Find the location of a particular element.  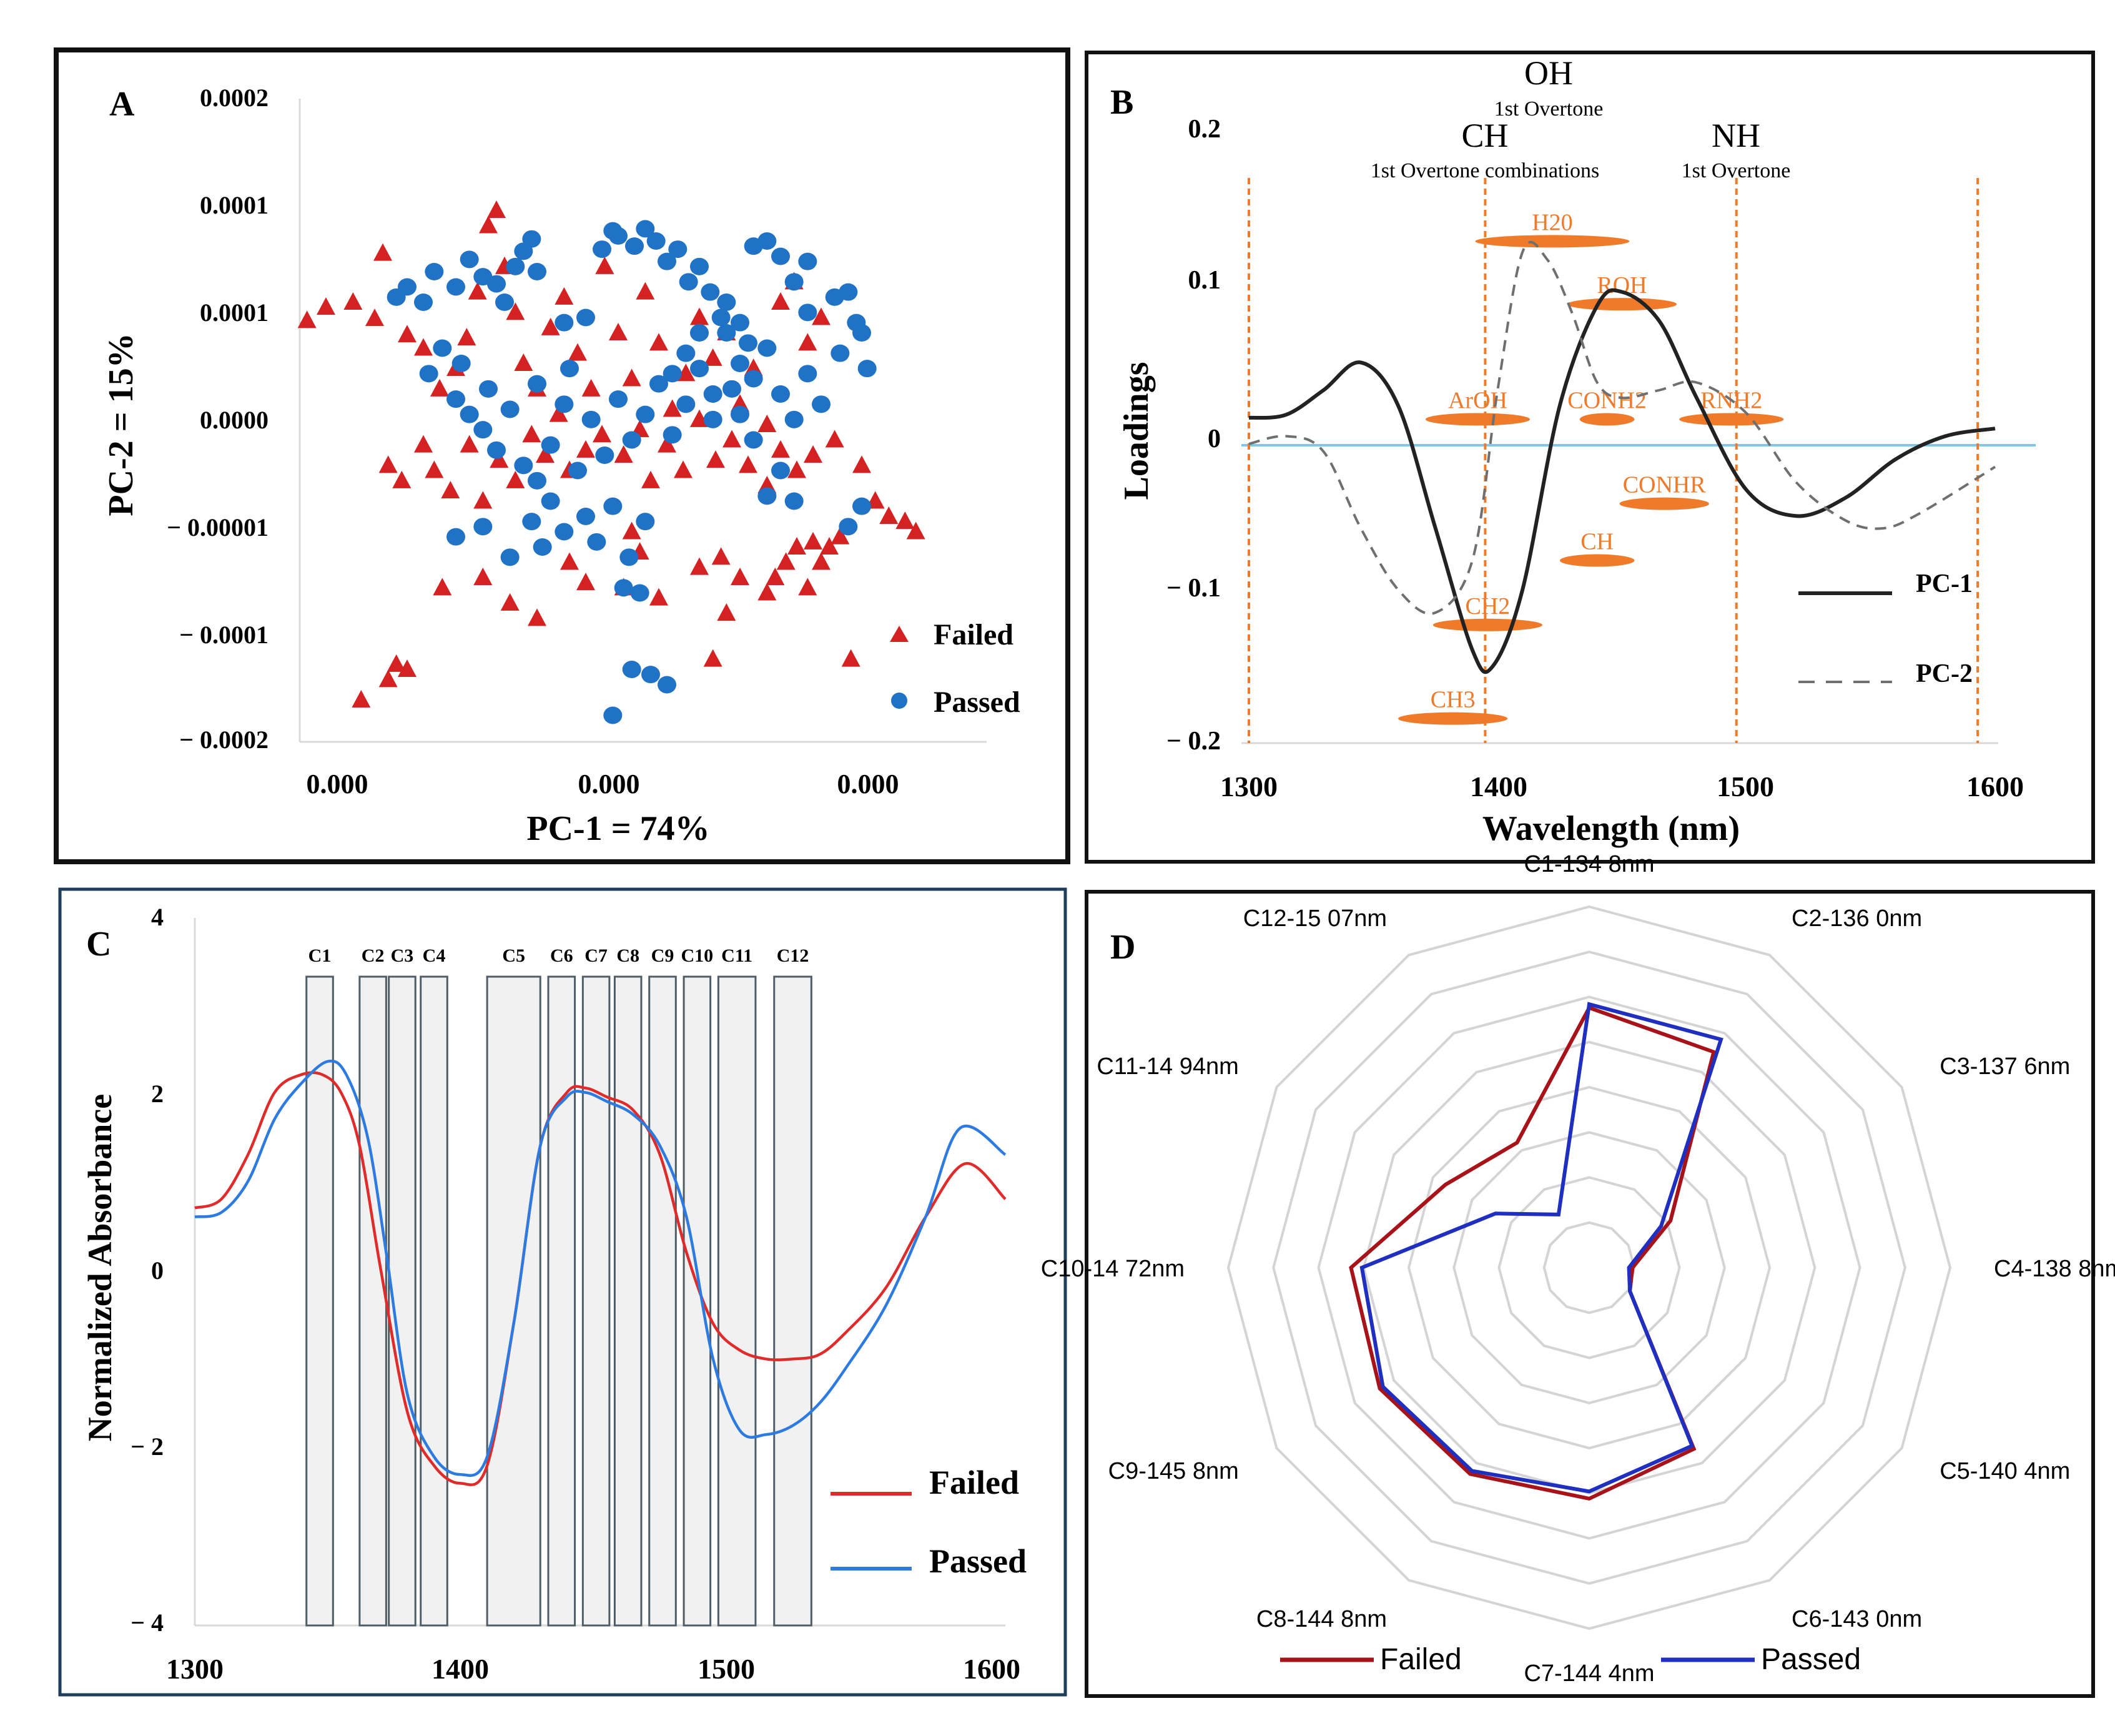

panel-c-channel-label: C10 is located at coordinates (697, 955).